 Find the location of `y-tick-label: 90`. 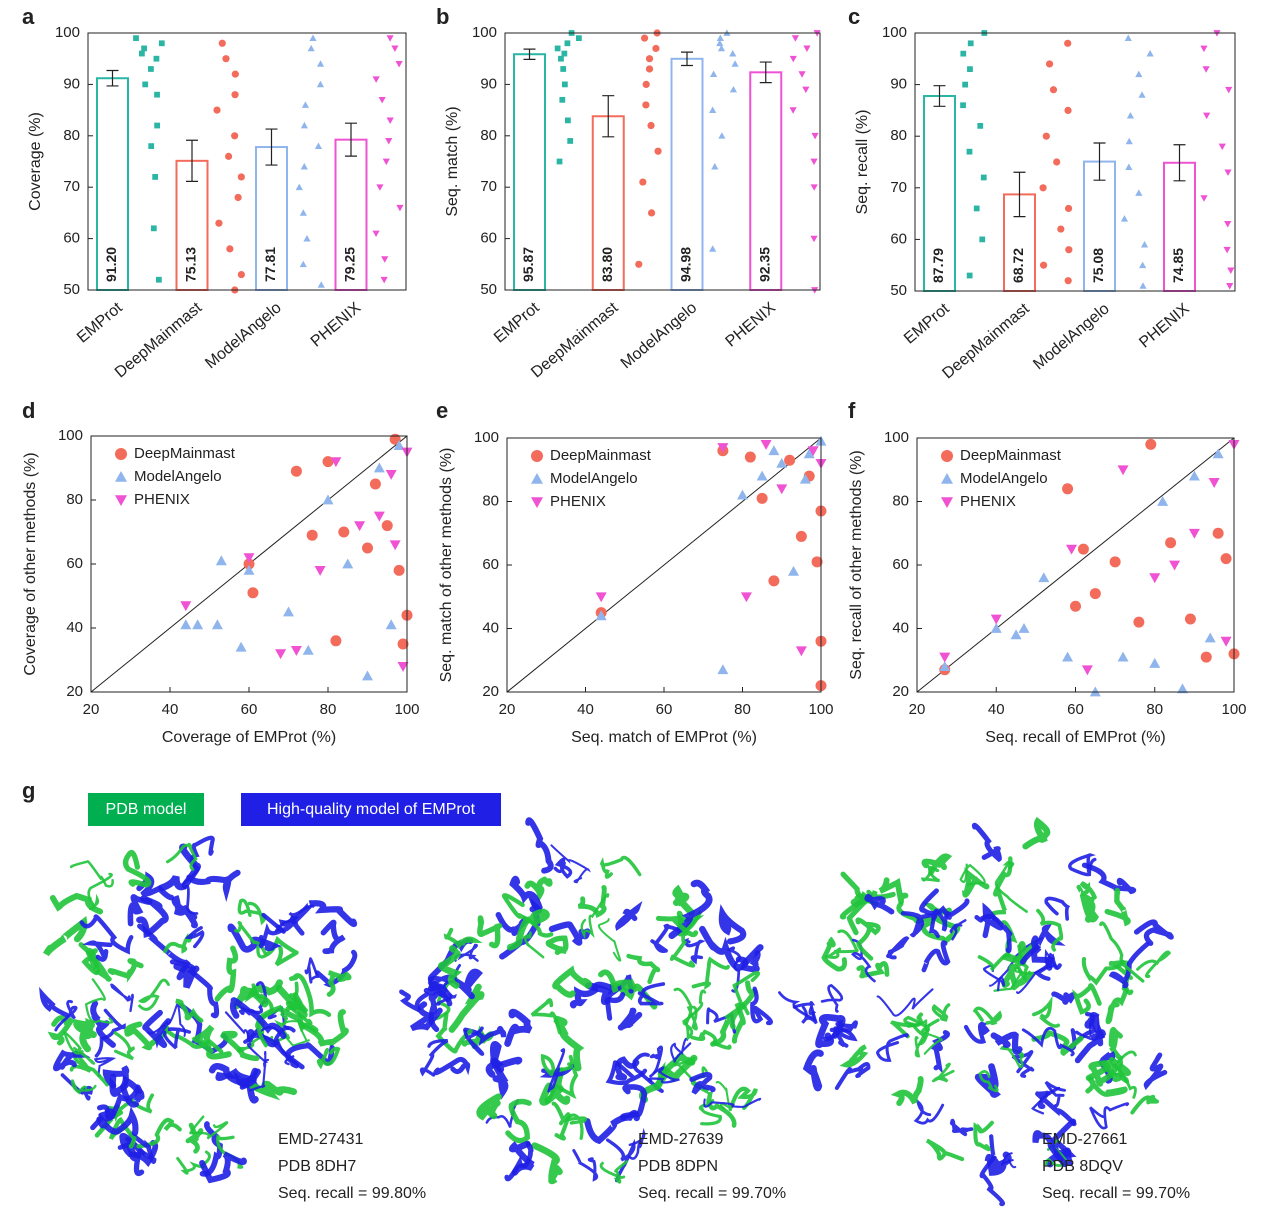

y-tick-label: 90 is located at coordinates (71, 83).